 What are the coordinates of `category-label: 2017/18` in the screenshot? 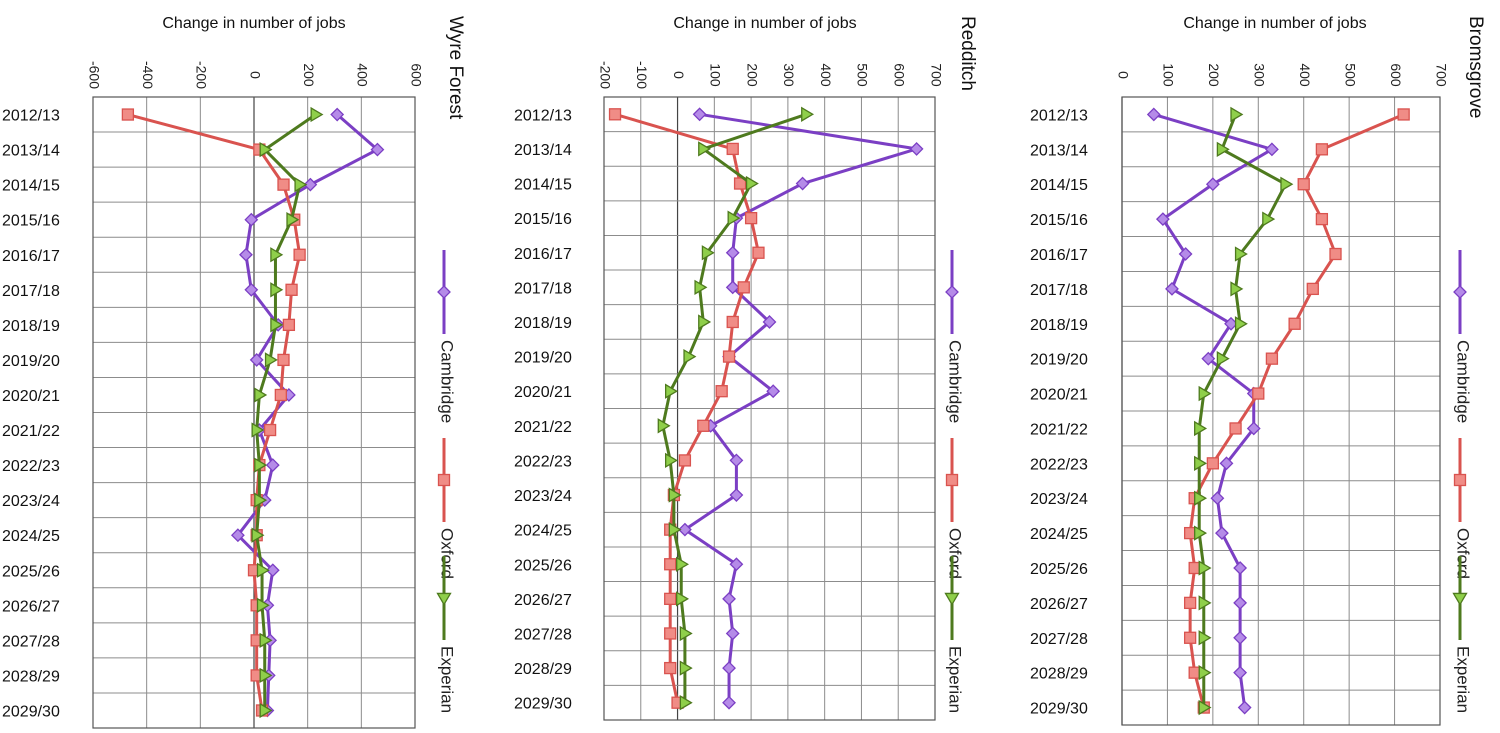 It's located at (1059, 290).